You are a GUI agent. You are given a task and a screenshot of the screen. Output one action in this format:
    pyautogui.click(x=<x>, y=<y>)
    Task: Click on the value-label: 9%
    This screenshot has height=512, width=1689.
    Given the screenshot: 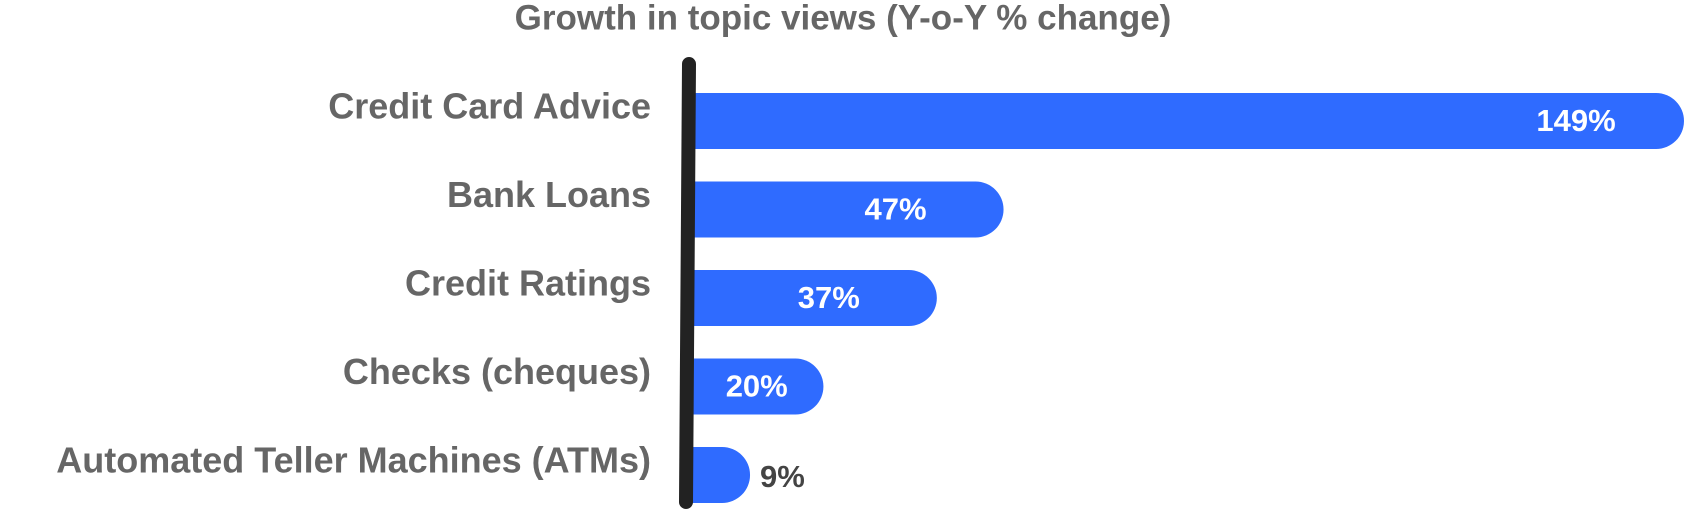 What is the action you would take?
    pyautogui.click(x=782, y=476)
    